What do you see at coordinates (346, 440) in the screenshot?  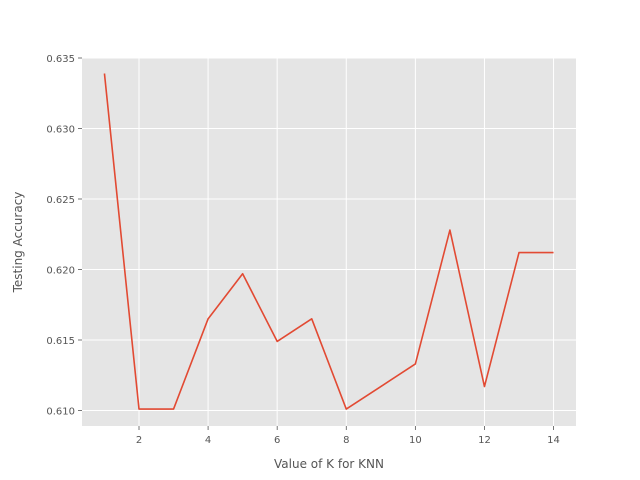 I see `x-tick-label: 8` at bounding box center [346, 440].